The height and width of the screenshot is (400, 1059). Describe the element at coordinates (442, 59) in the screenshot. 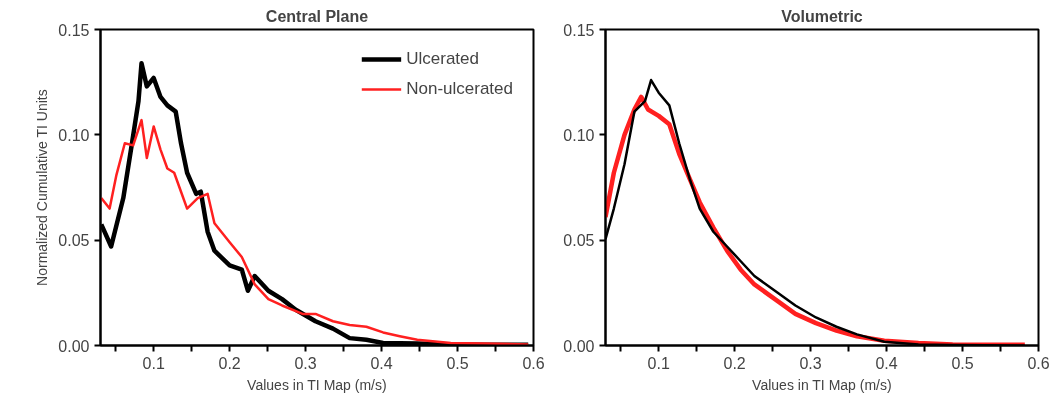

I see `legend-label: Ulcerated` at that location.